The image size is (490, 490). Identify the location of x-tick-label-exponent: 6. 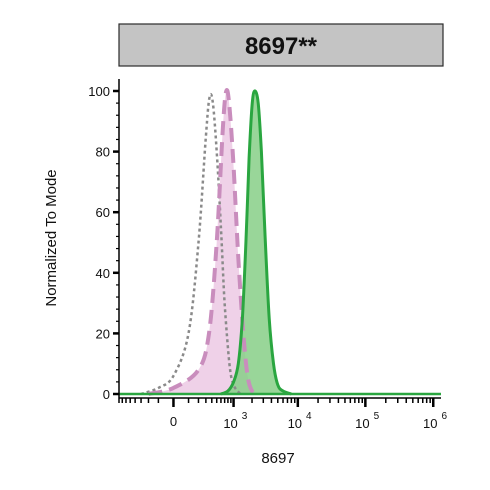
(444, 416).